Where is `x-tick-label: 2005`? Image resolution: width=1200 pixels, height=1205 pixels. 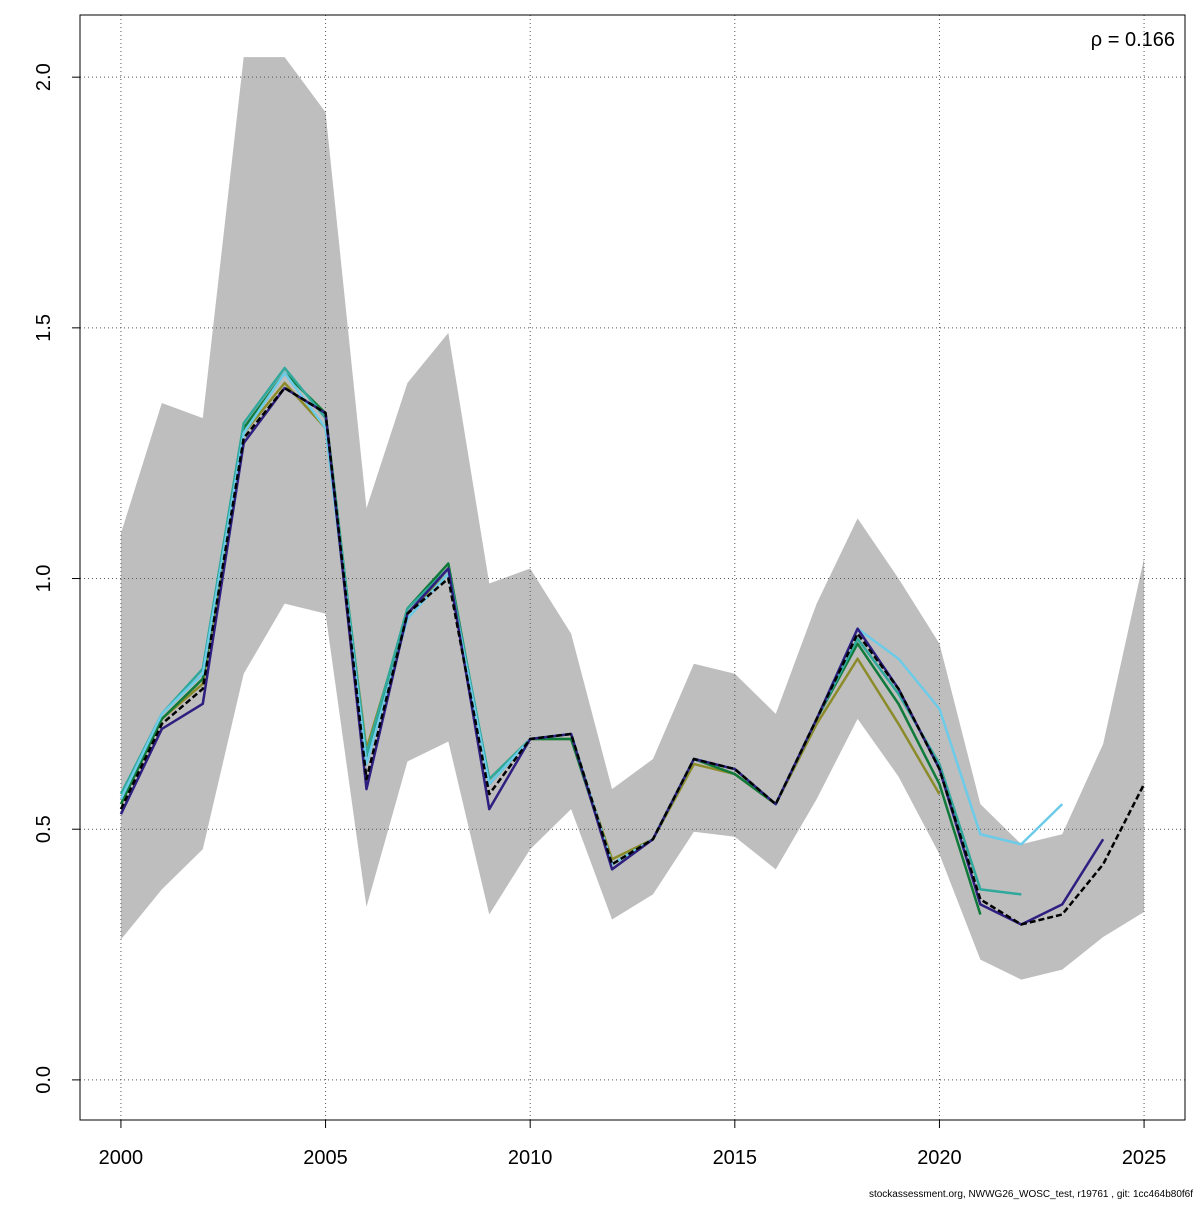 x-tick-label: 2005 is located at coordinates (325, 1158).